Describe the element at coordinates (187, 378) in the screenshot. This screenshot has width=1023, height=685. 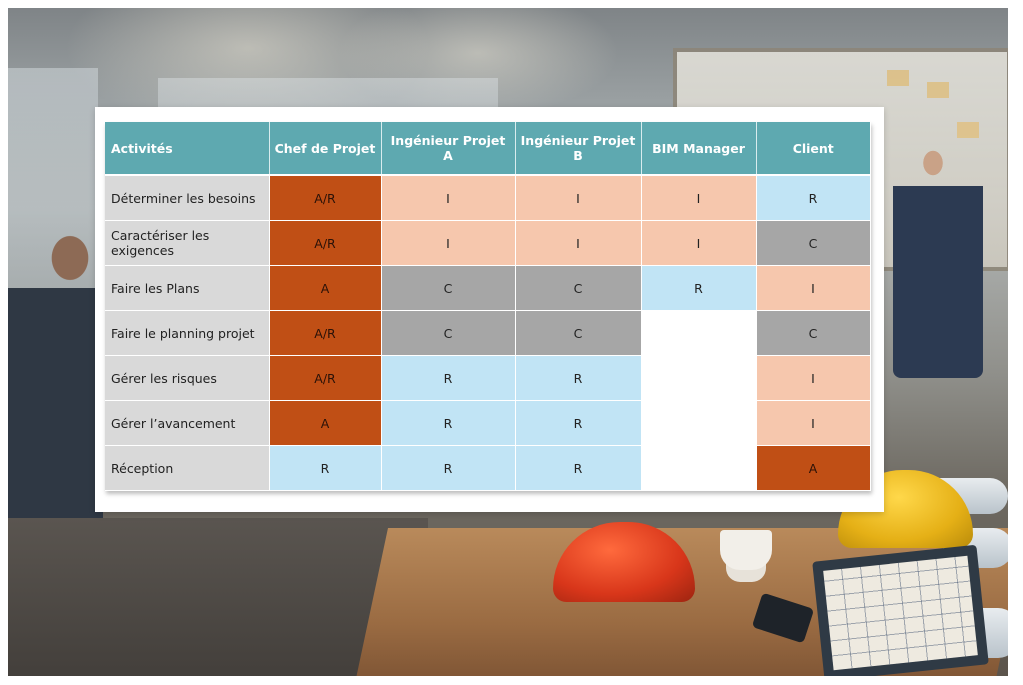
I see `activity-cell: Gérer les risques` at that location.